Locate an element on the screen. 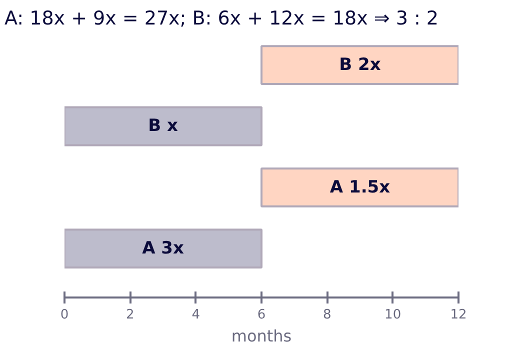 This screenshot has width=520, height=348. x-tick-label: 12 is located at coordinates (458, 315).